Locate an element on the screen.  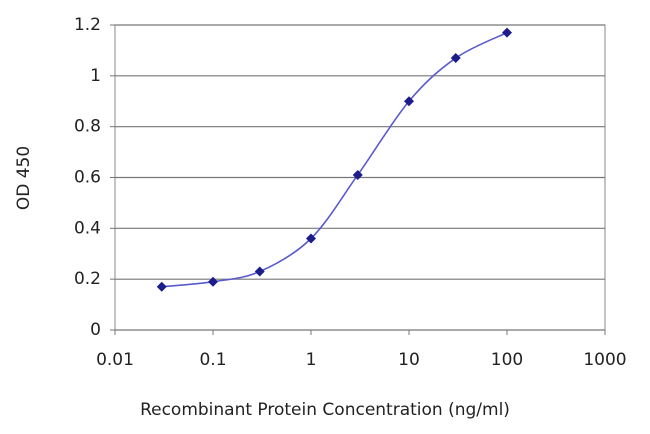
y-tick-label: 1 is located at coordinates (95, 76).